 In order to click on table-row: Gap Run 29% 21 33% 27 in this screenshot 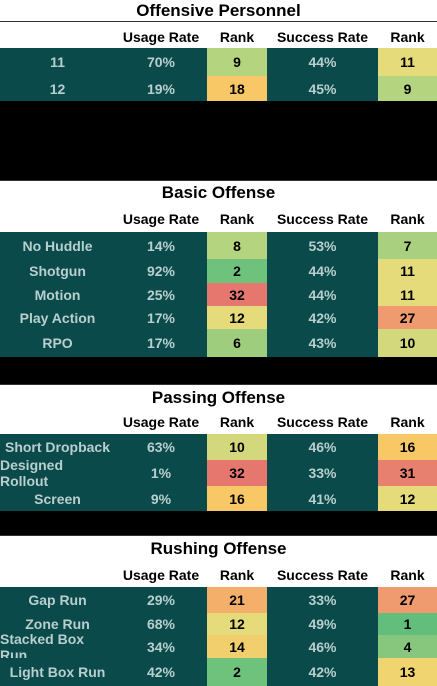, I will do `click(218, 600)`.